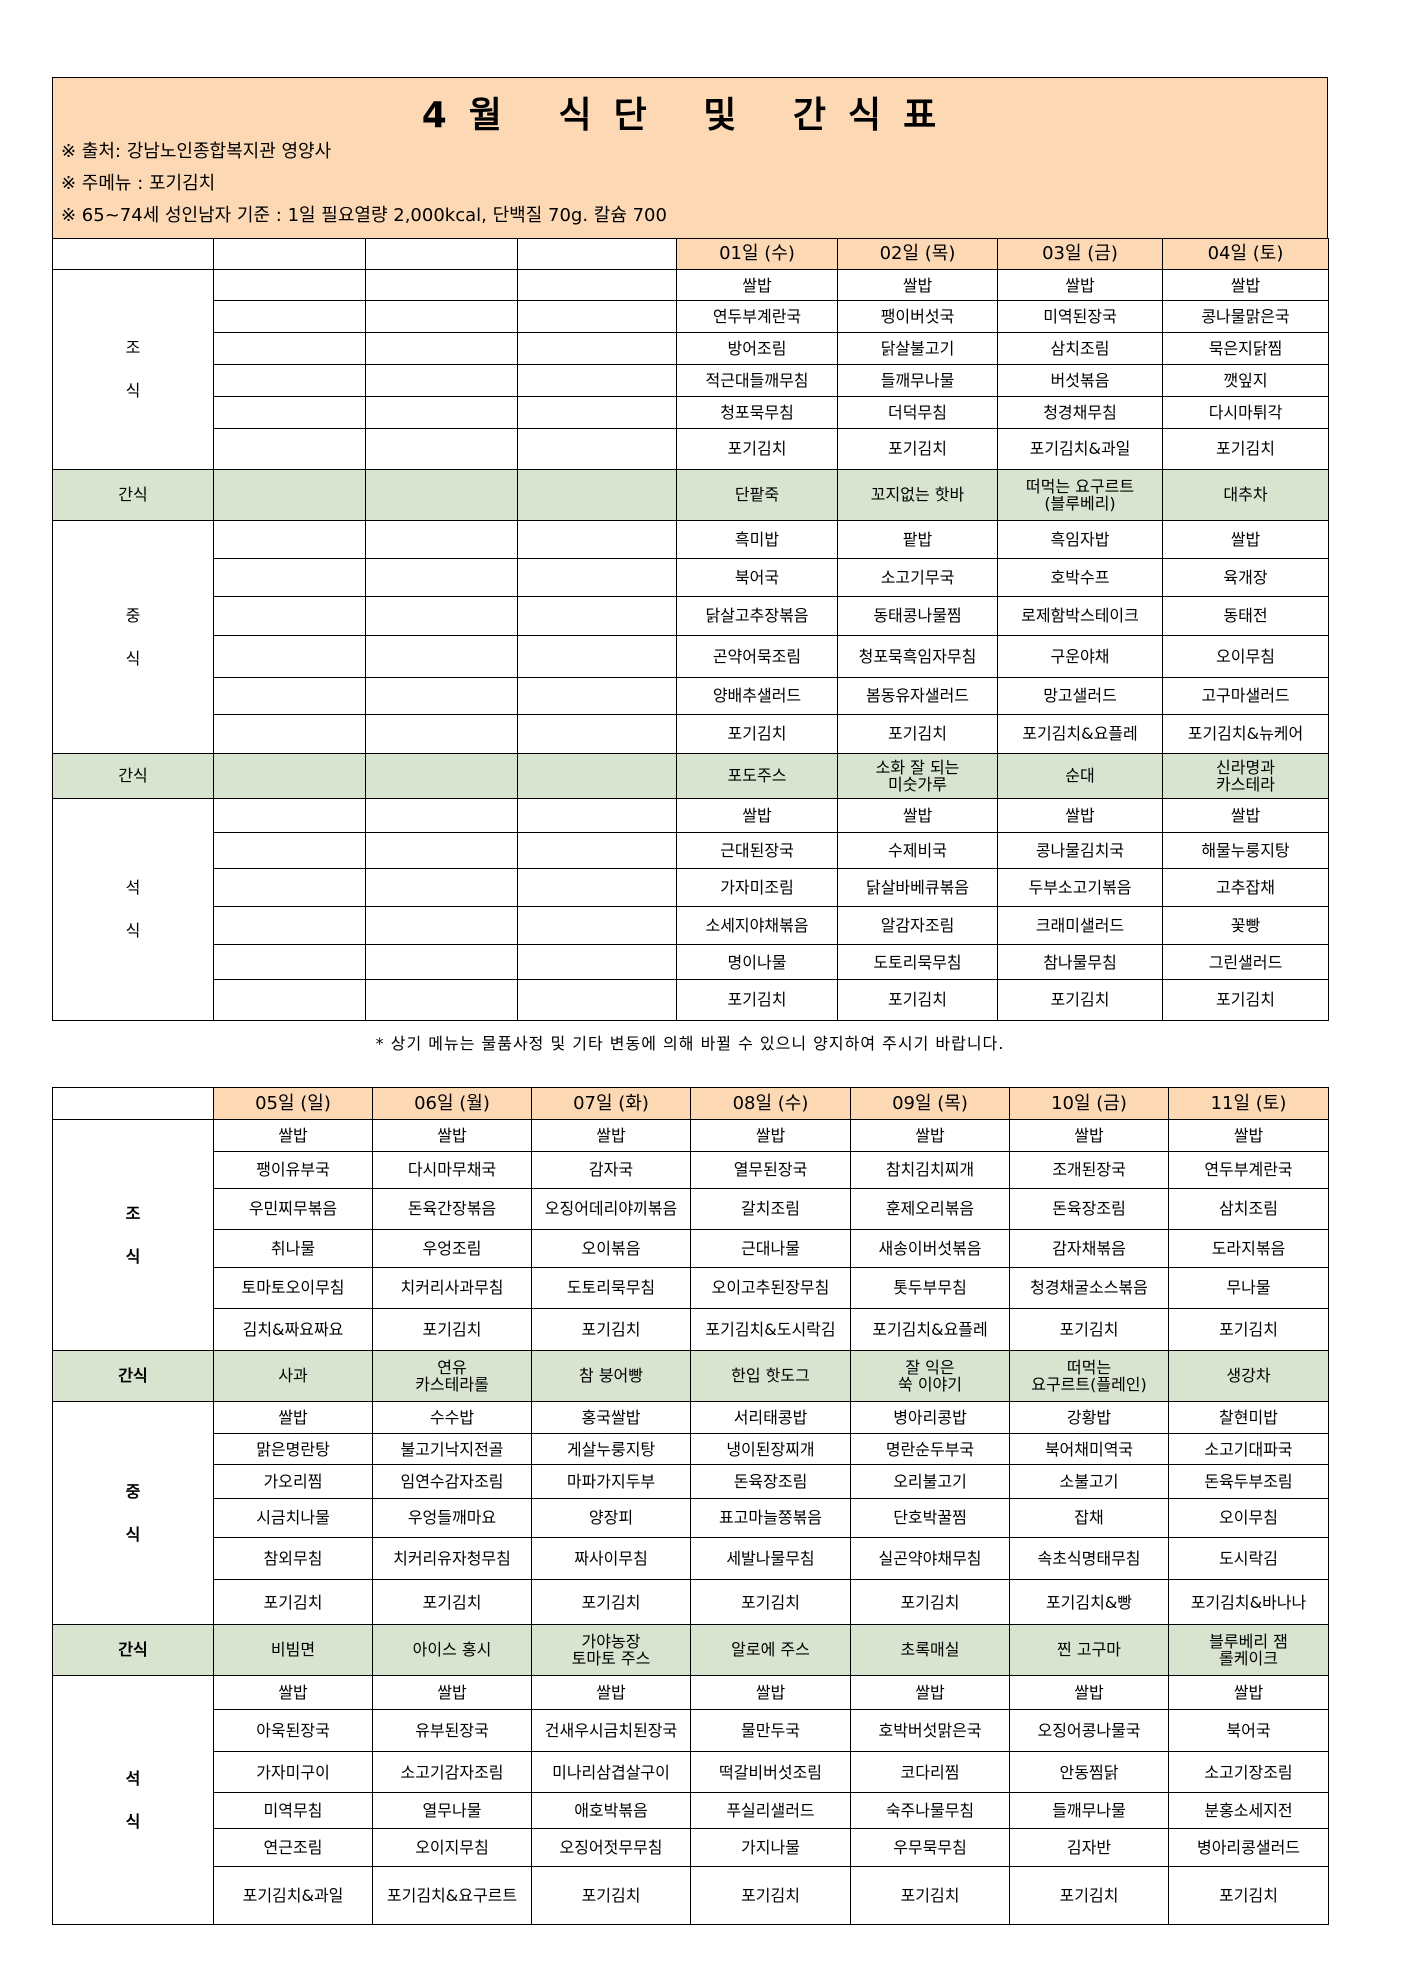 This screenshot has height=1984, width=1403. I want to click on menu-cell: 조개된장국, so click(1089, 1169).